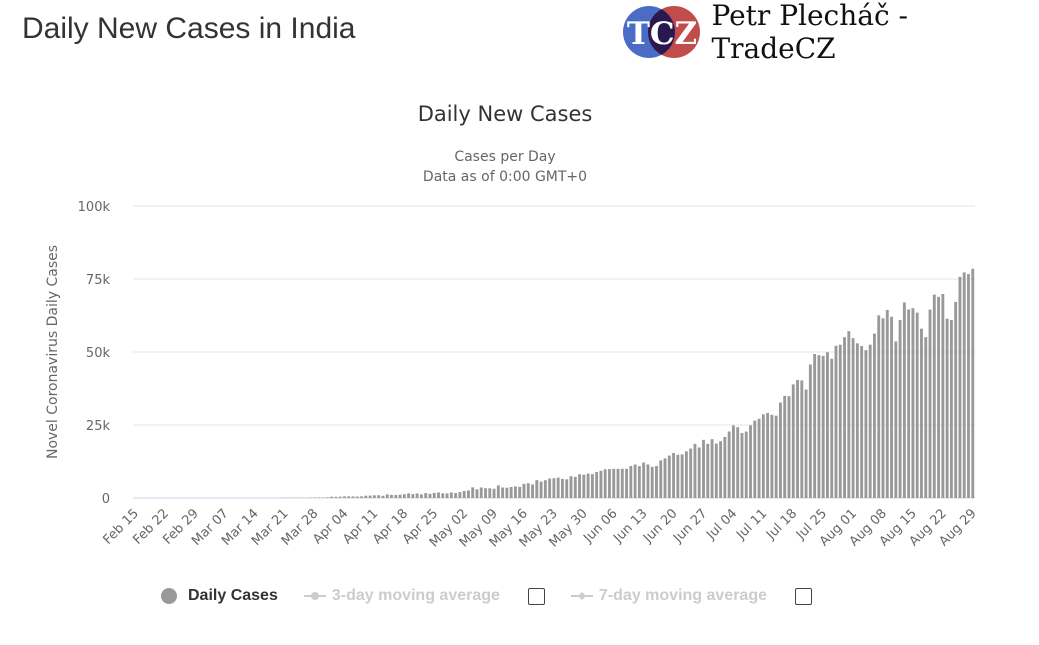 This screenshot has height=645, width=1039. Describe the element at coordinates (401, 596) in the screenshot. I see `legend-3-day-average: 3-day moving average` at that location.